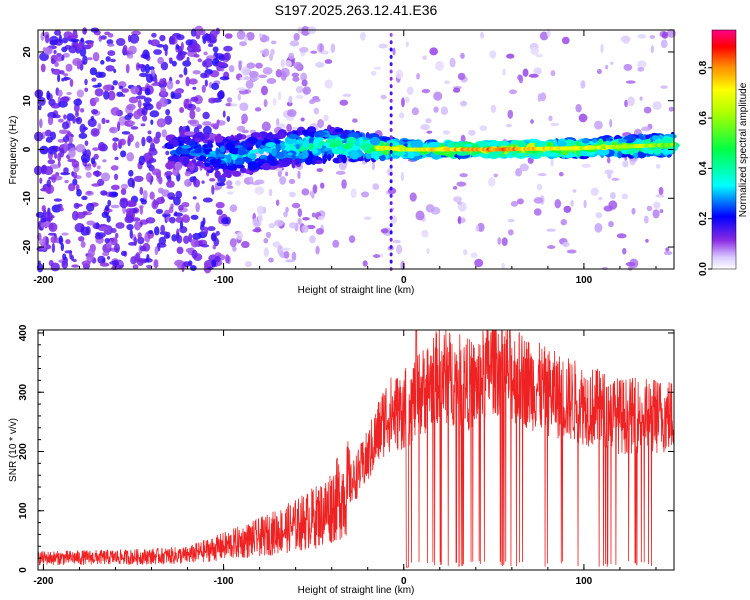 Image resolution: width=750 pixels, height=600 pixels. Describe the element at coordinates (743, 149) in the screenshot. I see `colorbar-label: Normalized spectral amplitude` at that location.